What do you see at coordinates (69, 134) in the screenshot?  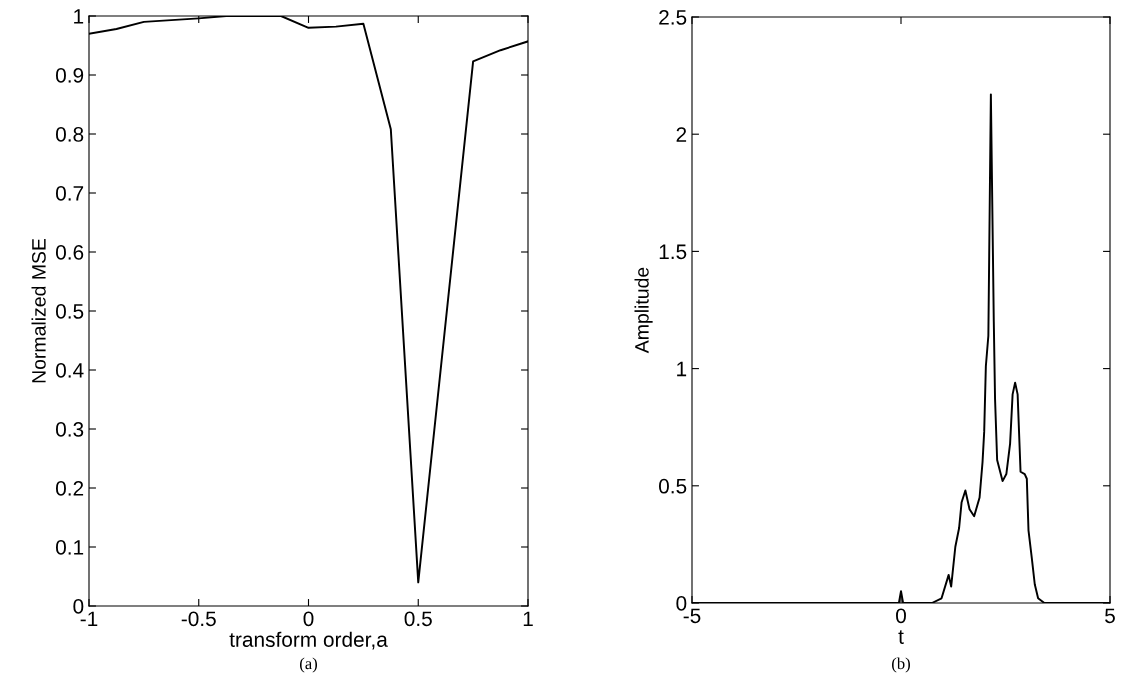 I see `y-tick-label: 0.8` at bounding box center [69, 134].